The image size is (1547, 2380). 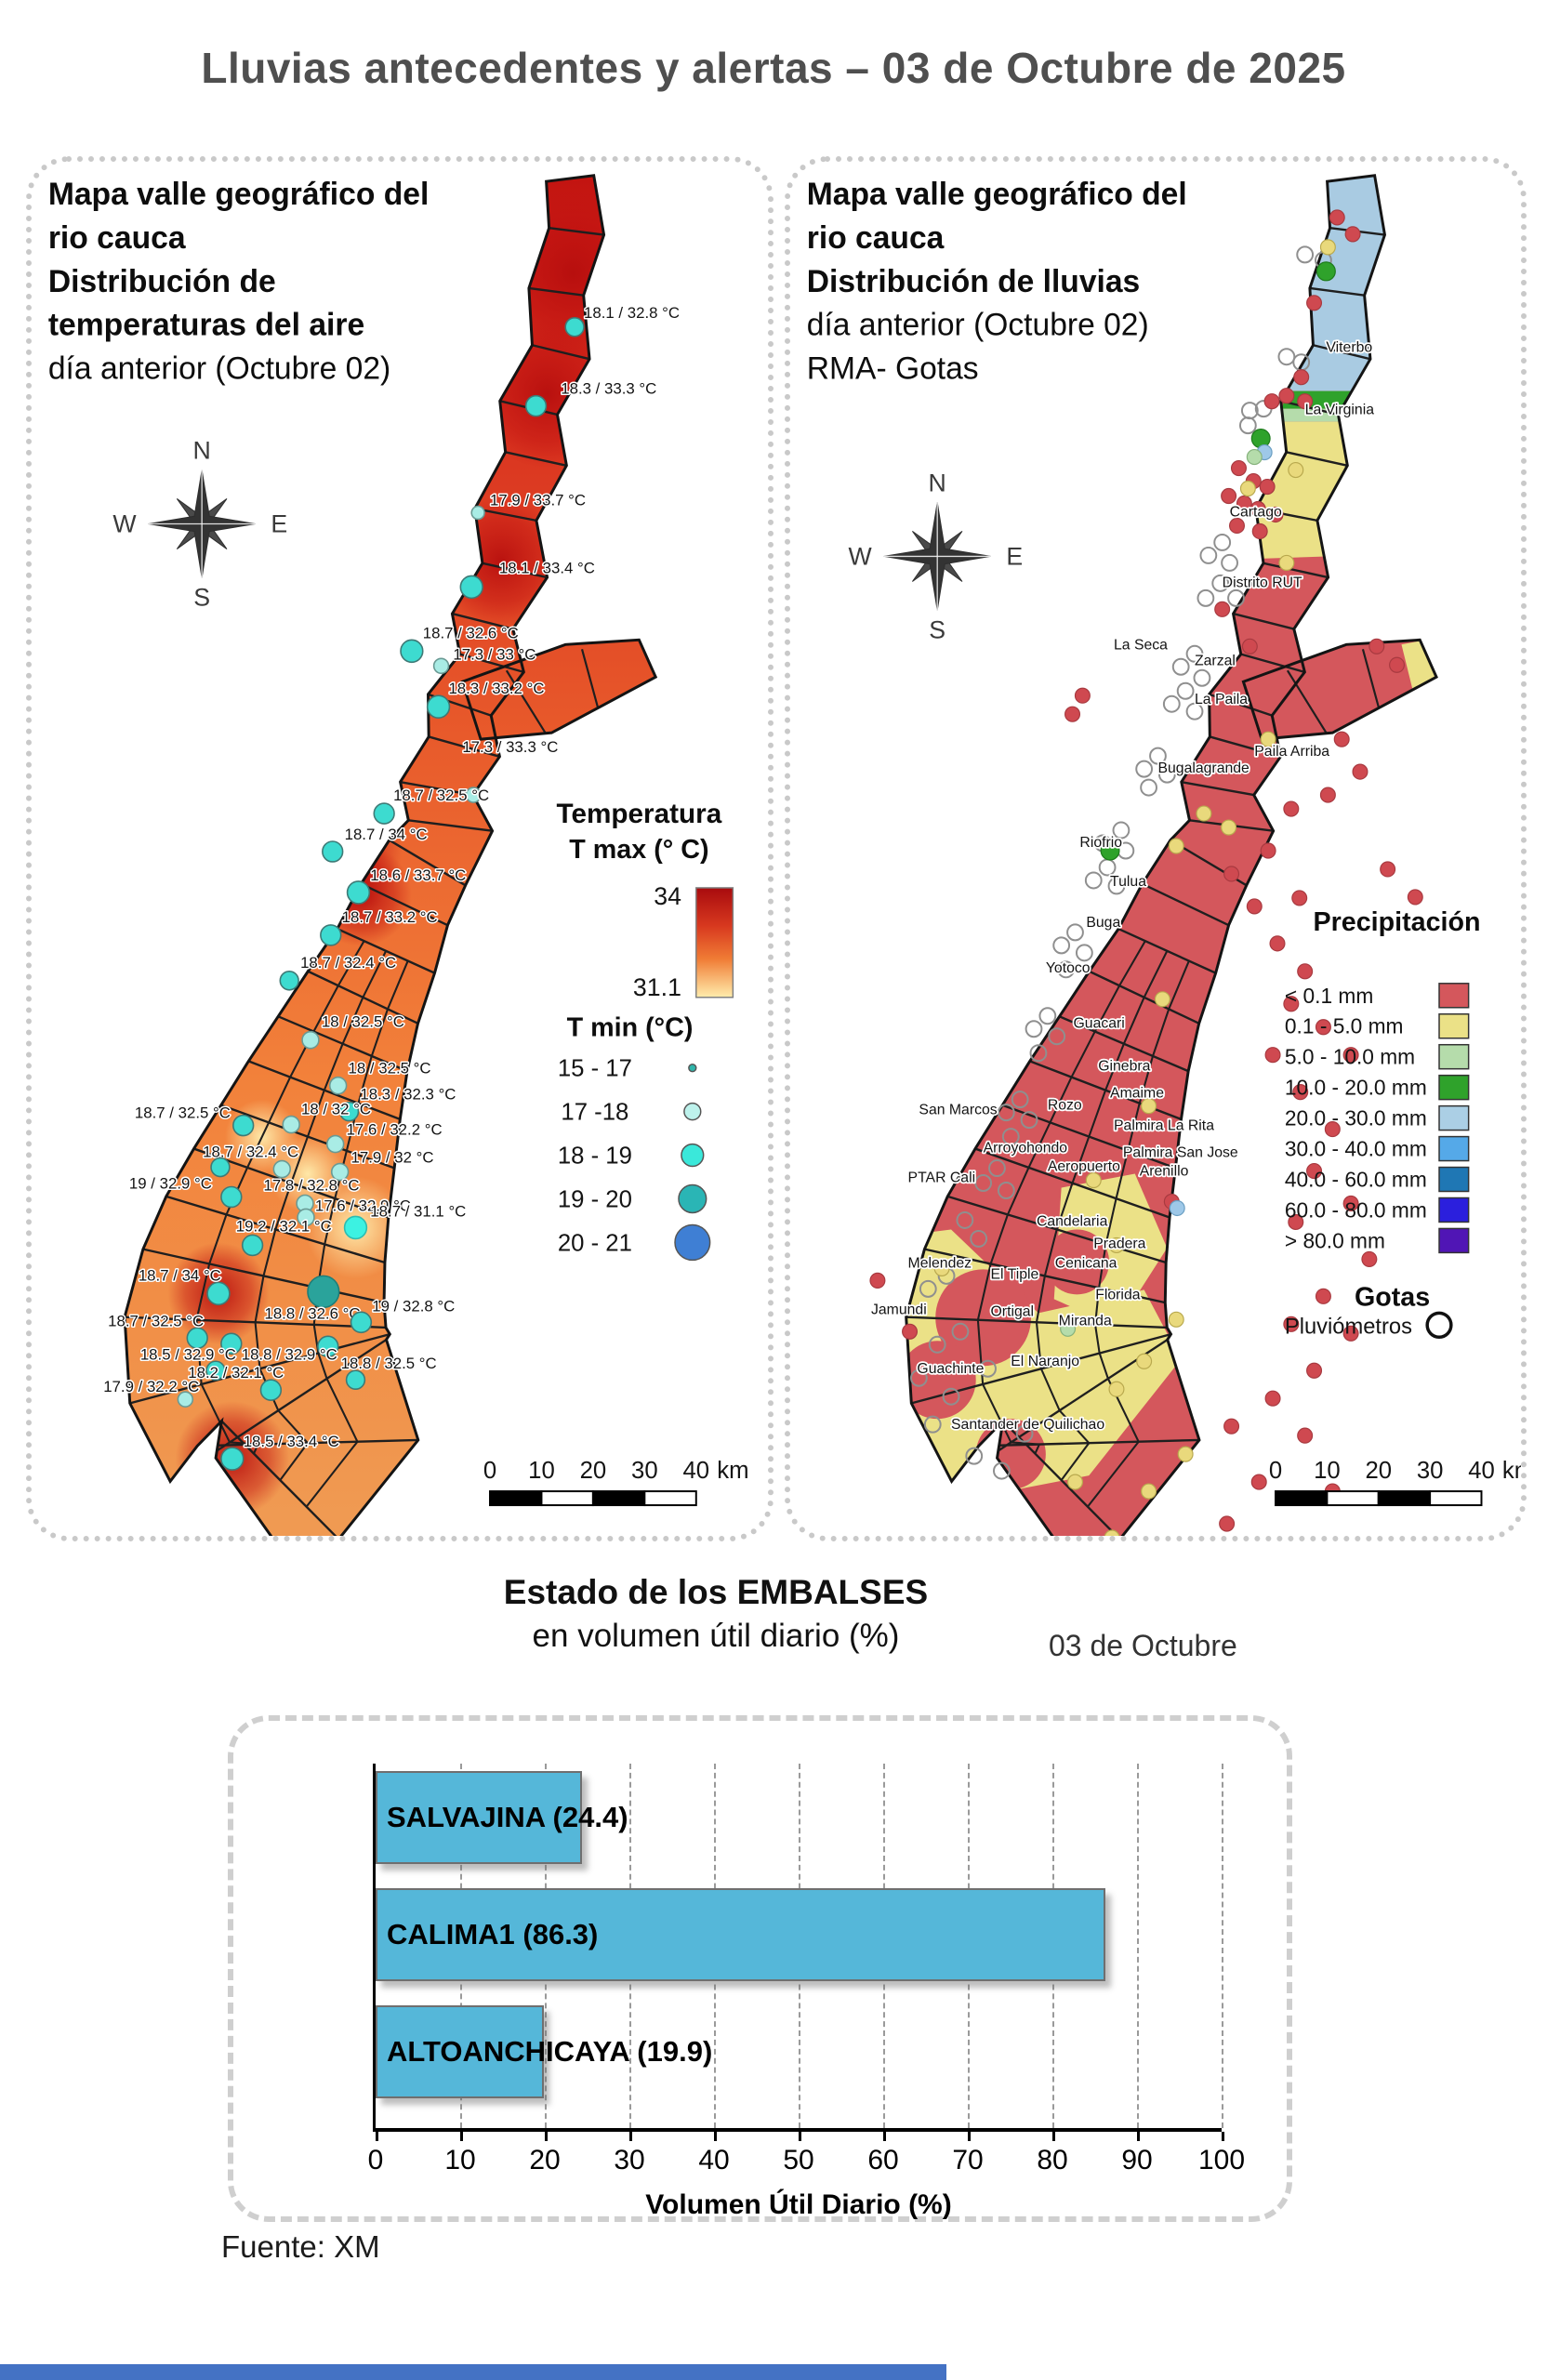 I want to click on rain-map-title-line: rio cauca, so click(x=876, y=238).